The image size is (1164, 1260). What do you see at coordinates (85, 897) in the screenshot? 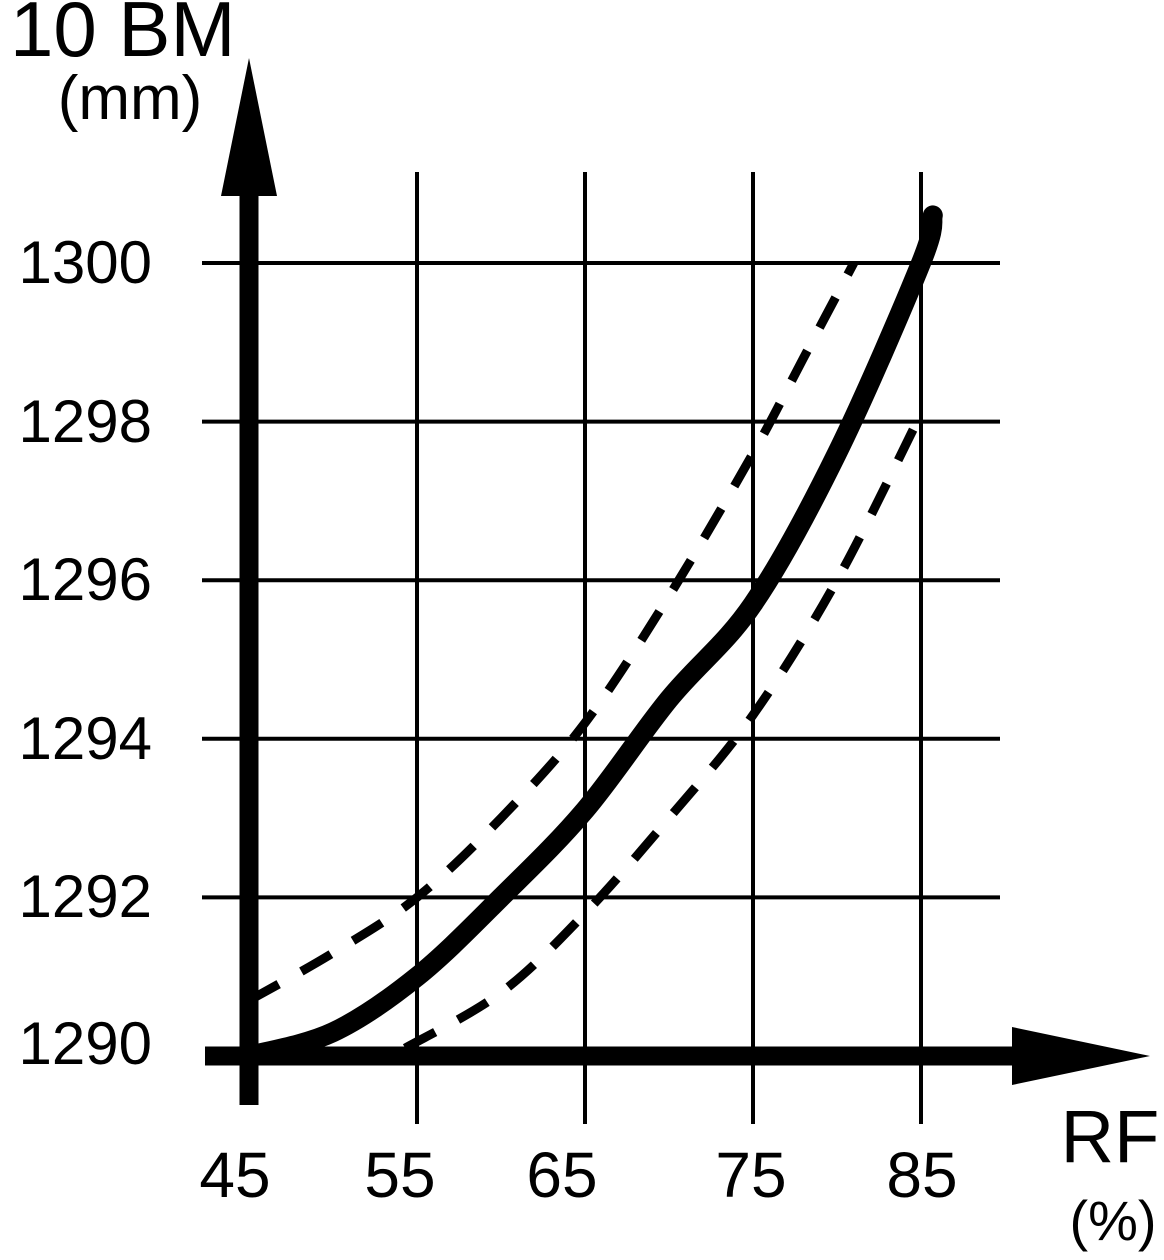
I see `y-tick-label: 1292` at bounding box center [85, 897].